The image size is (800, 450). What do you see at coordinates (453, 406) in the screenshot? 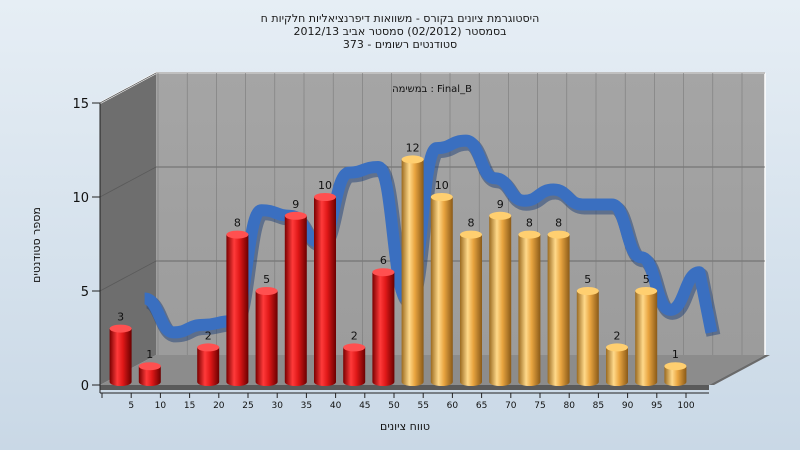
I see `x-tick-label: 60` at bounding box center [453, 406].